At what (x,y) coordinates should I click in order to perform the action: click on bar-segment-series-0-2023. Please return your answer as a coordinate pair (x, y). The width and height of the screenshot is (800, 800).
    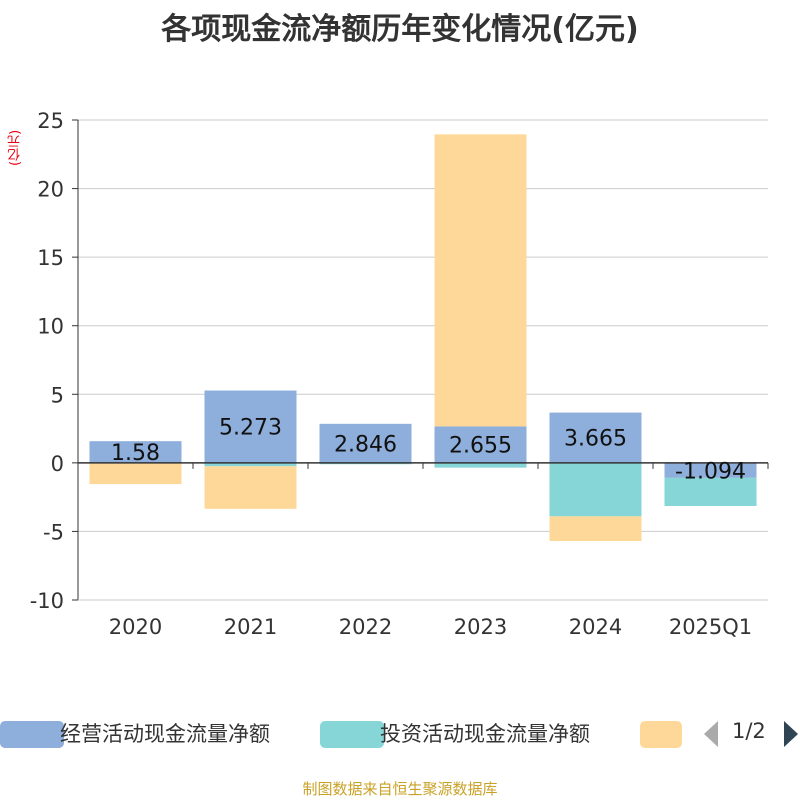
    Looking at the image, I should click on (480, 444).